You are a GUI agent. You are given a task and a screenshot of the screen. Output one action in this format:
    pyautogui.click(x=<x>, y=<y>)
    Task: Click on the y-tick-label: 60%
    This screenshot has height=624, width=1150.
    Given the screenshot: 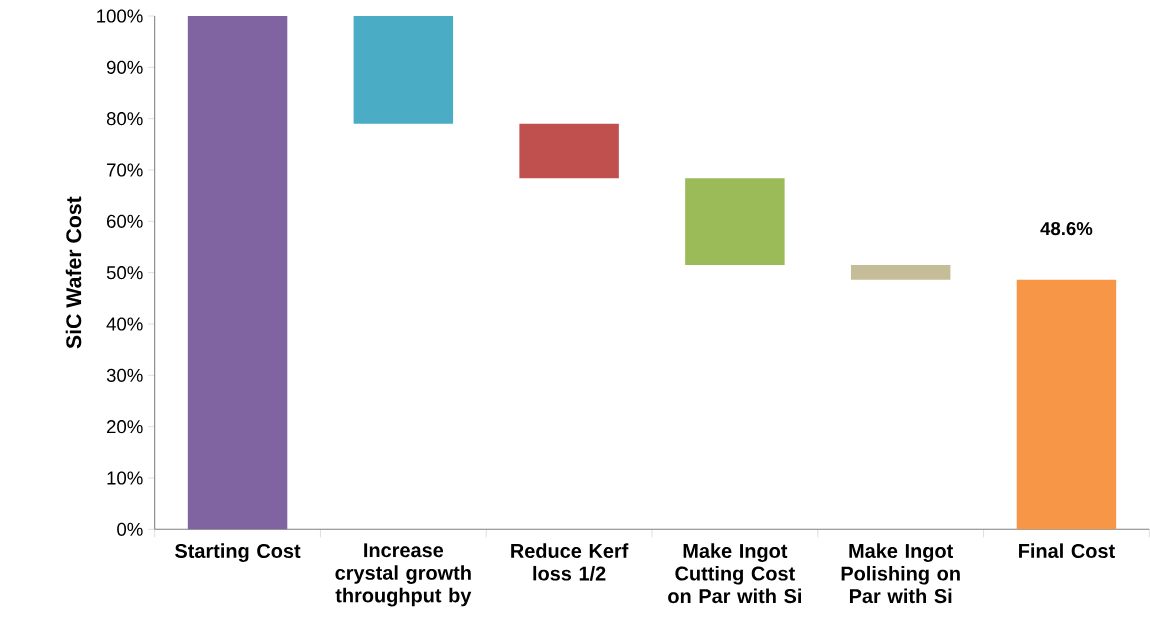 What is the action you would take?
    pyautogui.click(x=125, y=221)
    